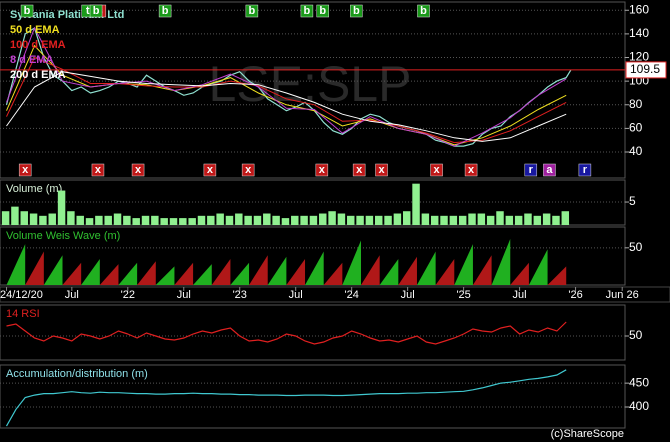 Image resolution: width=670 pixels, height=442 pixels. Describe the element at coordinates (38, 75) in the screenshot. I see `legend-entry: 200 d EMA` at that location.